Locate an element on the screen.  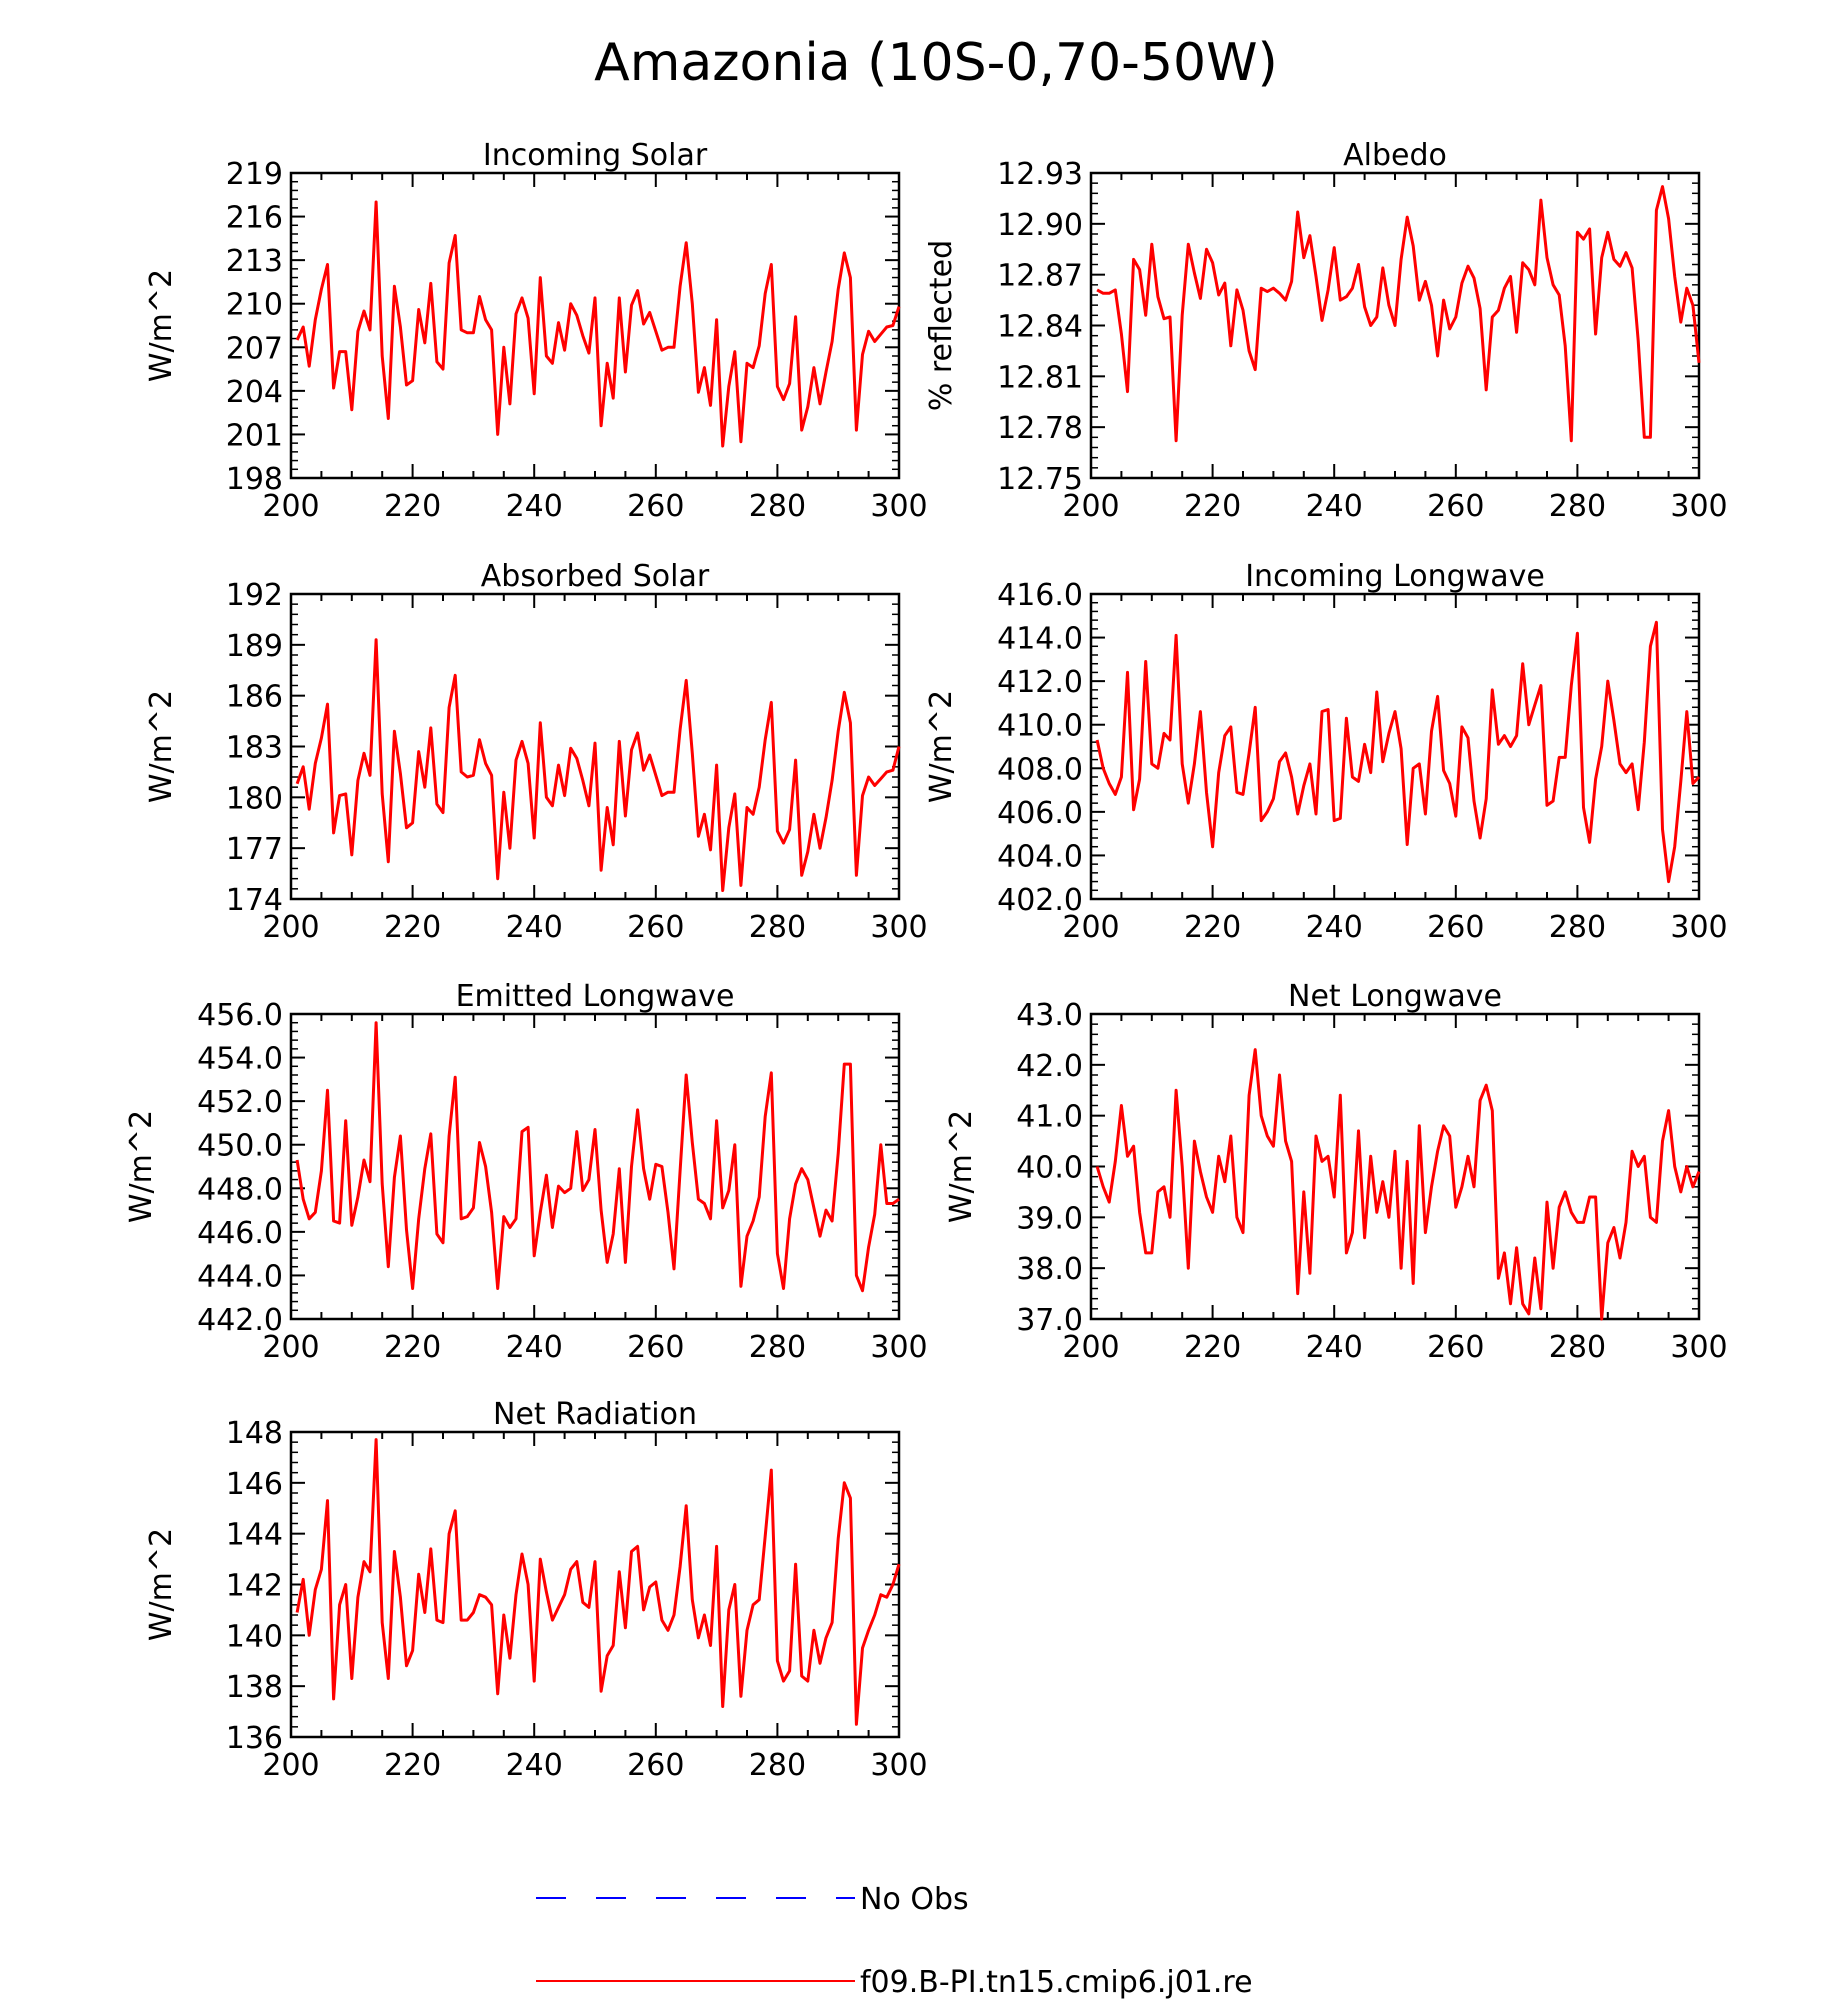
y-tick-label: 12.90 is located at coordinates (1040, 225).